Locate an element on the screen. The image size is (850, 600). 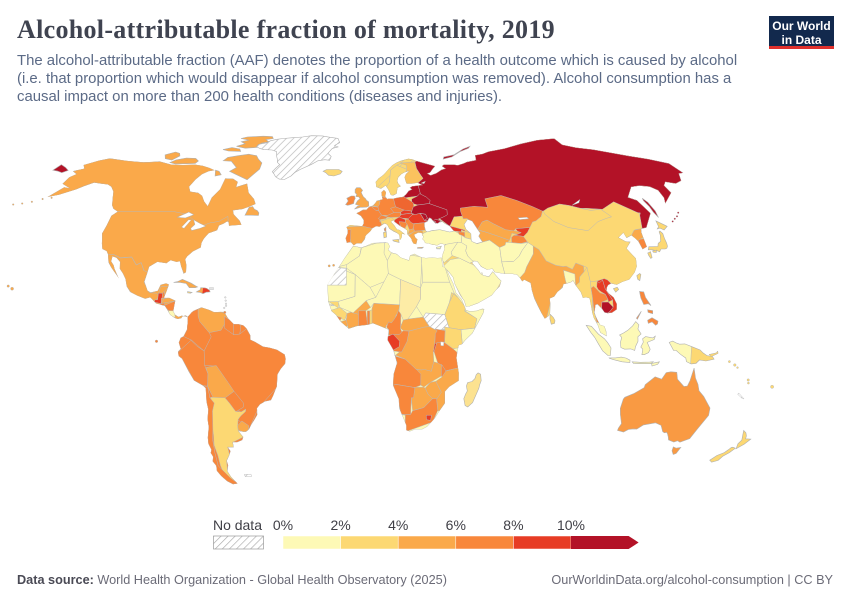
svg-text: 0% is located at coordinates (283, 525).